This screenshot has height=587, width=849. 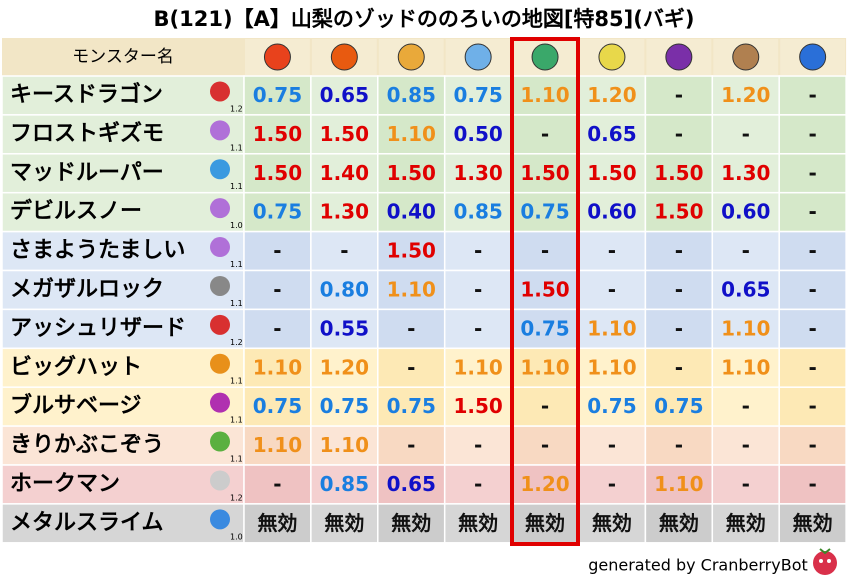 What do you see at coordinates (76, 406) in the screenshot?
I see `monster-name: ブルサベージ` at bounding box center [76, 406].